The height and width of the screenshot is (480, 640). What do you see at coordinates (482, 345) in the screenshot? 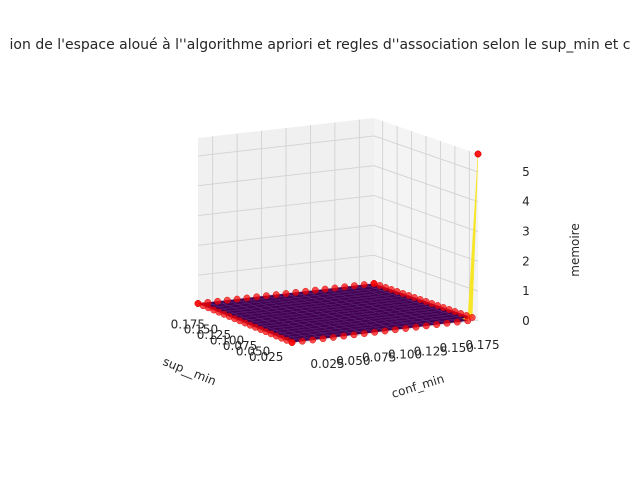
I see `y-tick-label: 0.175` at bounding box center [482, 345].